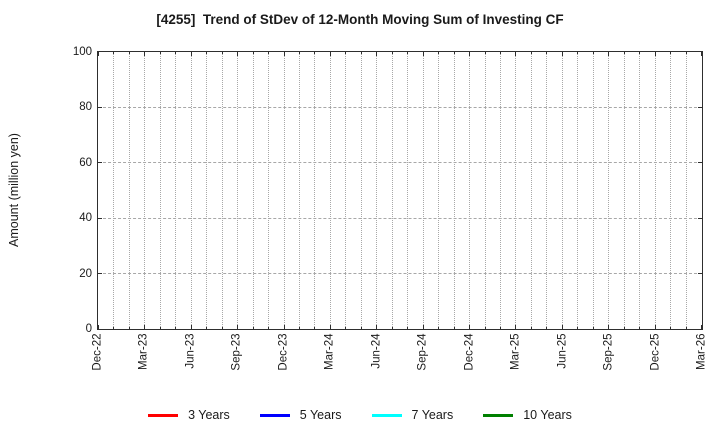  What do you see at coordinates (236, 352) in the screenshot?
I see `x-tick-label: Sep-23` at bounding box center [236, 352].